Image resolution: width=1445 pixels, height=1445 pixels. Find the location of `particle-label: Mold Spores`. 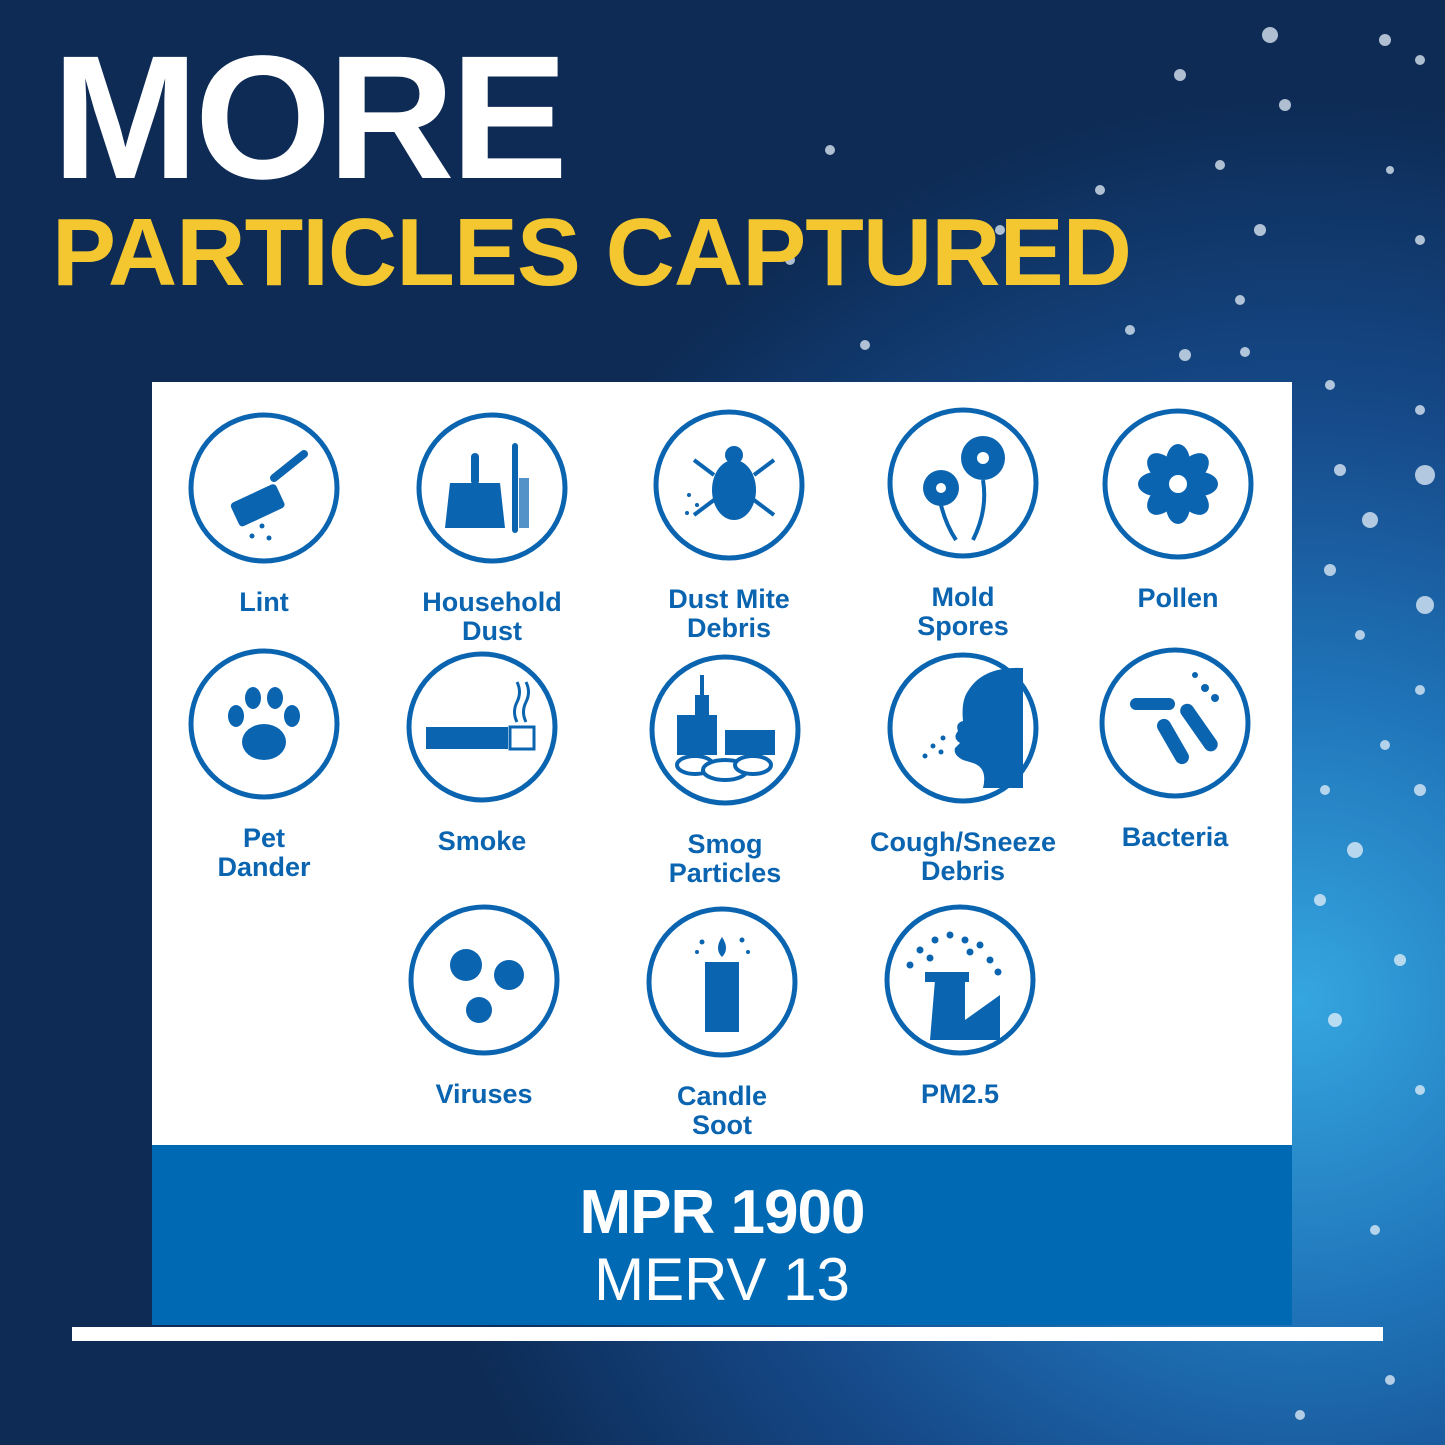

particle-label: Mold Spores is located at coordinates (963, 611).